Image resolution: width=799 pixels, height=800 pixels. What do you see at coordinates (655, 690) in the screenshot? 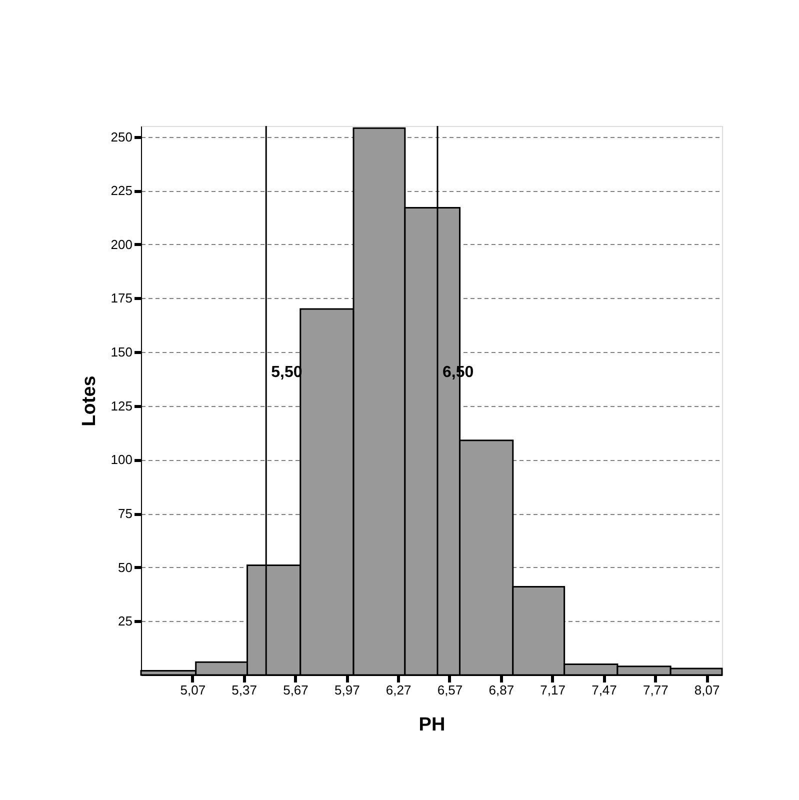
I see `x-tick-label: 7,77` at bounding box center [655, 690].